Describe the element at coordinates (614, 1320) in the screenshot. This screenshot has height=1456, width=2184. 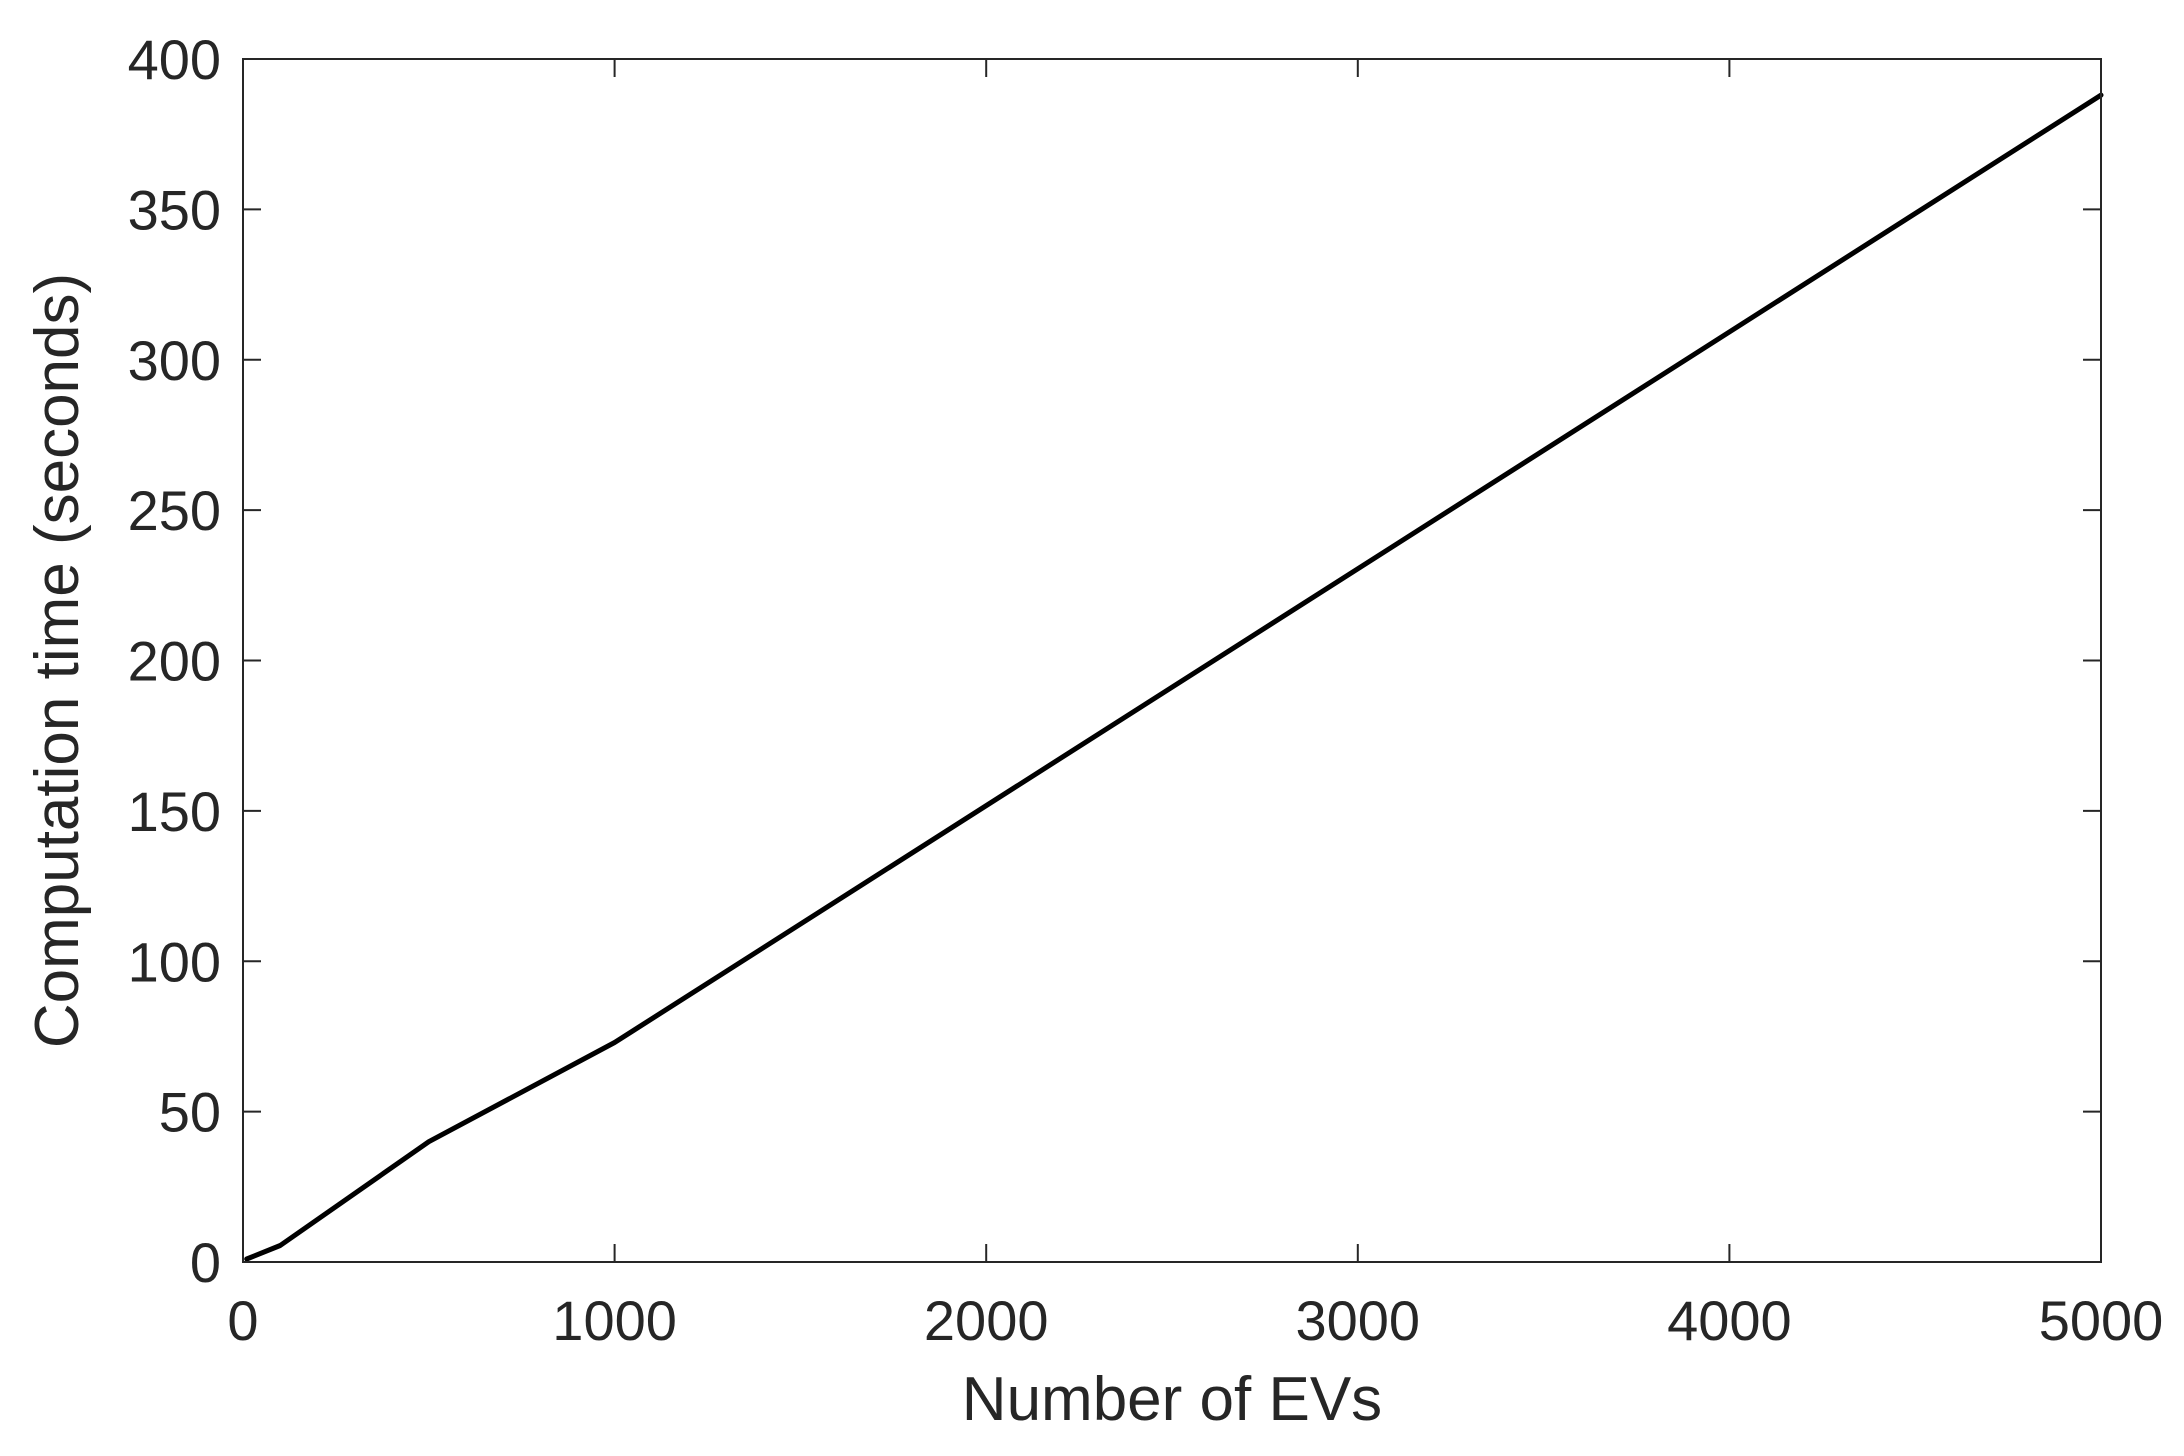
I see `x-tick-label: 1000` at that location.